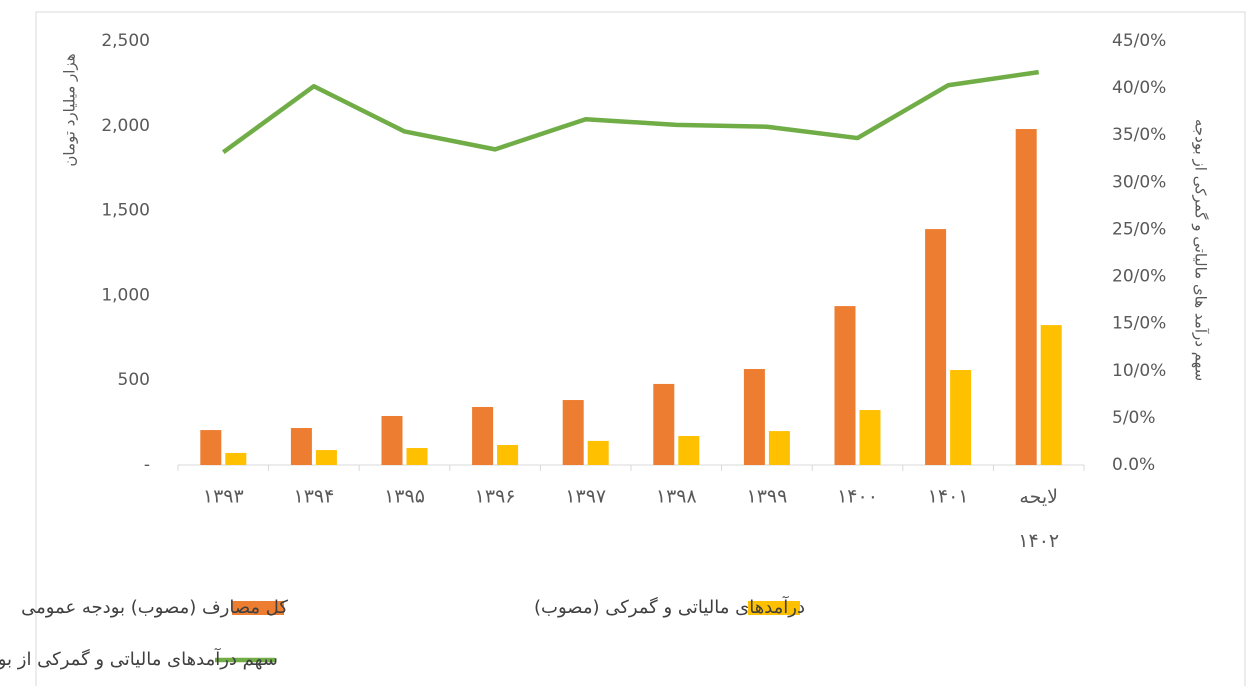 The image size is (1247, 686). Describe the element at coordinates (948, 497) in the screenshot. I see `x-tick-label: ۱۴۰۱` at that location.